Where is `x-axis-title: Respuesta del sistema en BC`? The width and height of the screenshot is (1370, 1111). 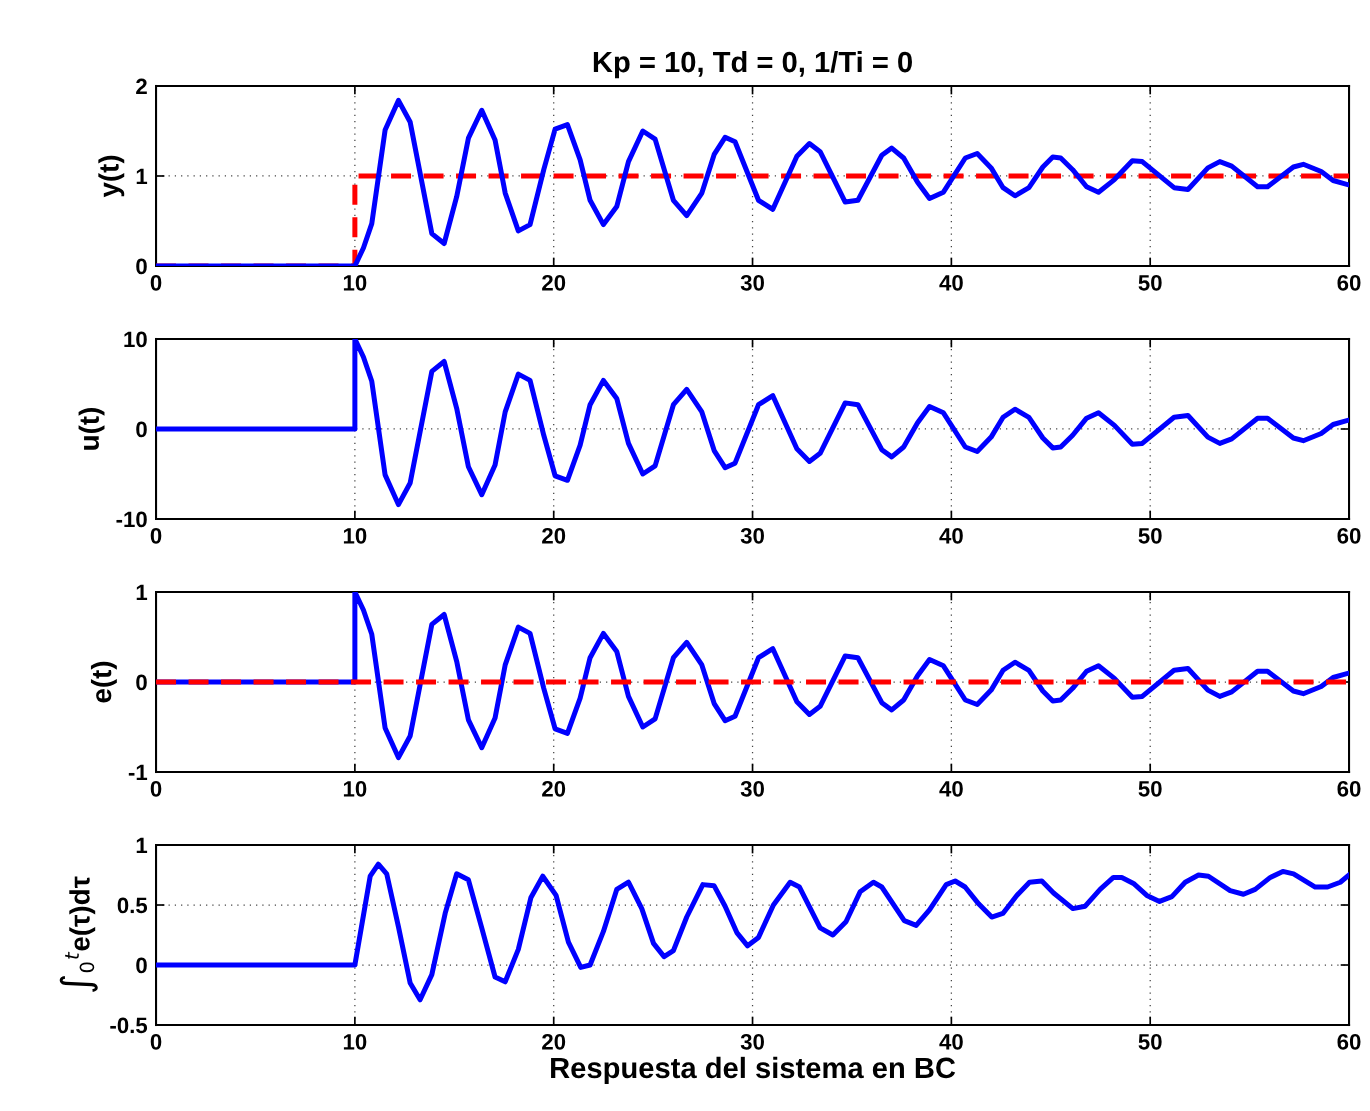
x-axis-title: Respuesta del sistema en BC is located at coordinates (753, 1070).